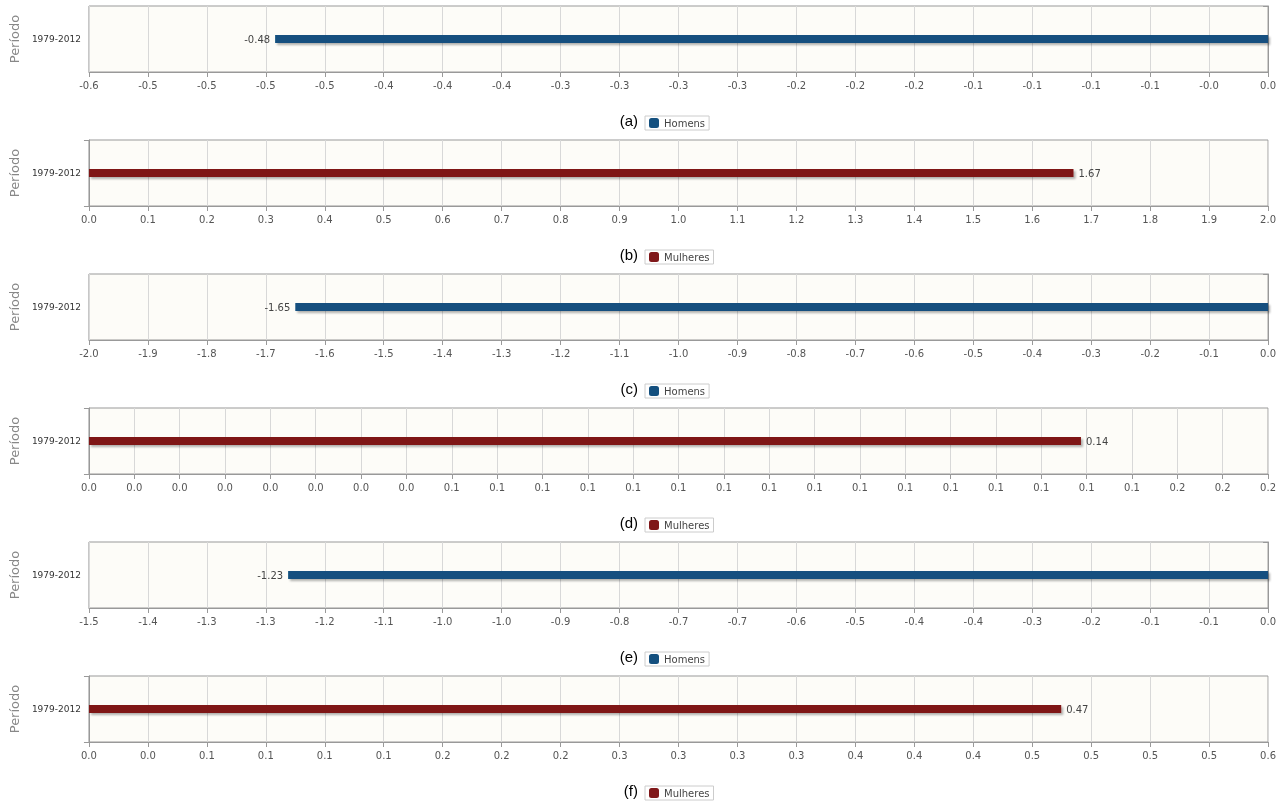 The image size is (1279, 805). I want to click on text: (c), so click(629, 388).